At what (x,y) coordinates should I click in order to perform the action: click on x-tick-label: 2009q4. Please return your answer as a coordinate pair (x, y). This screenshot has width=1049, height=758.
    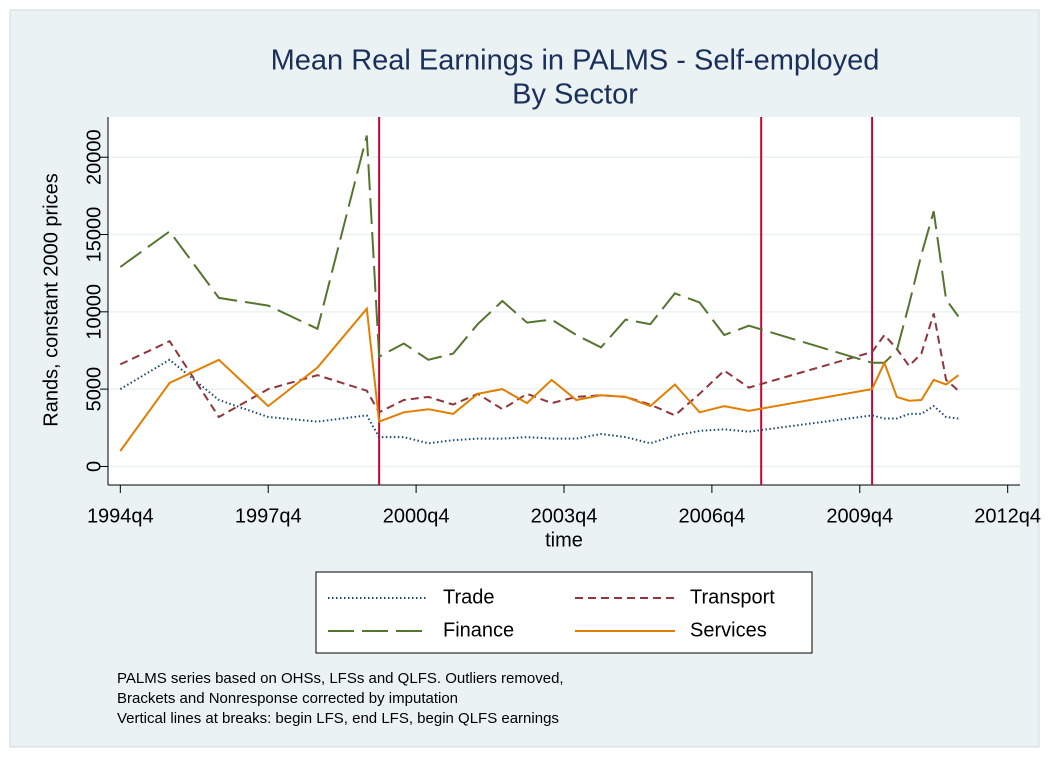
    Looking at the image, I should click on (859, 516).